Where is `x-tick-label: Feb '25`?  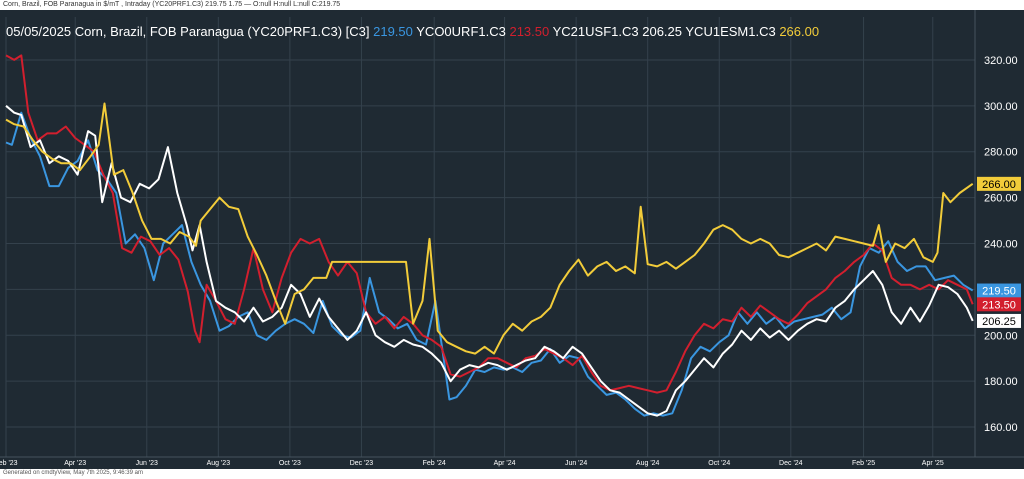 x-tick-label: Feb '25 is located at coordinates (863, 463).